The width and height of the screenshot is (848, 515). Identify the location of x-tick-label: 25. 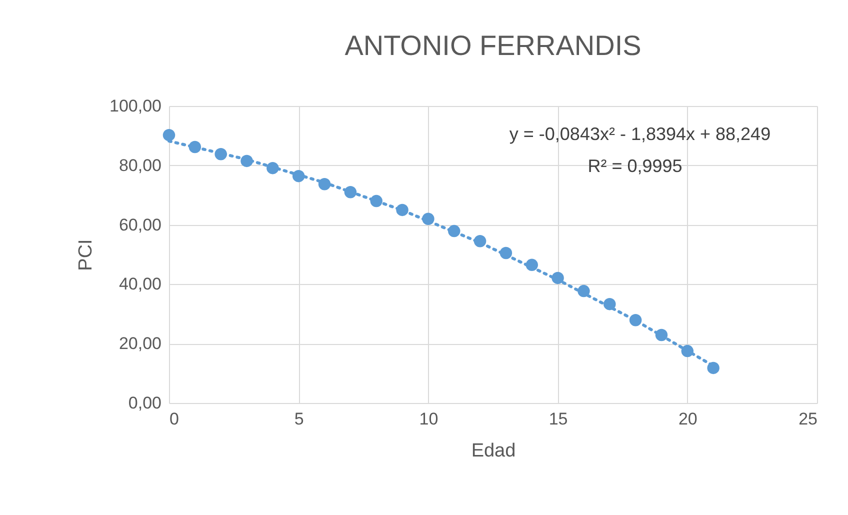
(808, 419).